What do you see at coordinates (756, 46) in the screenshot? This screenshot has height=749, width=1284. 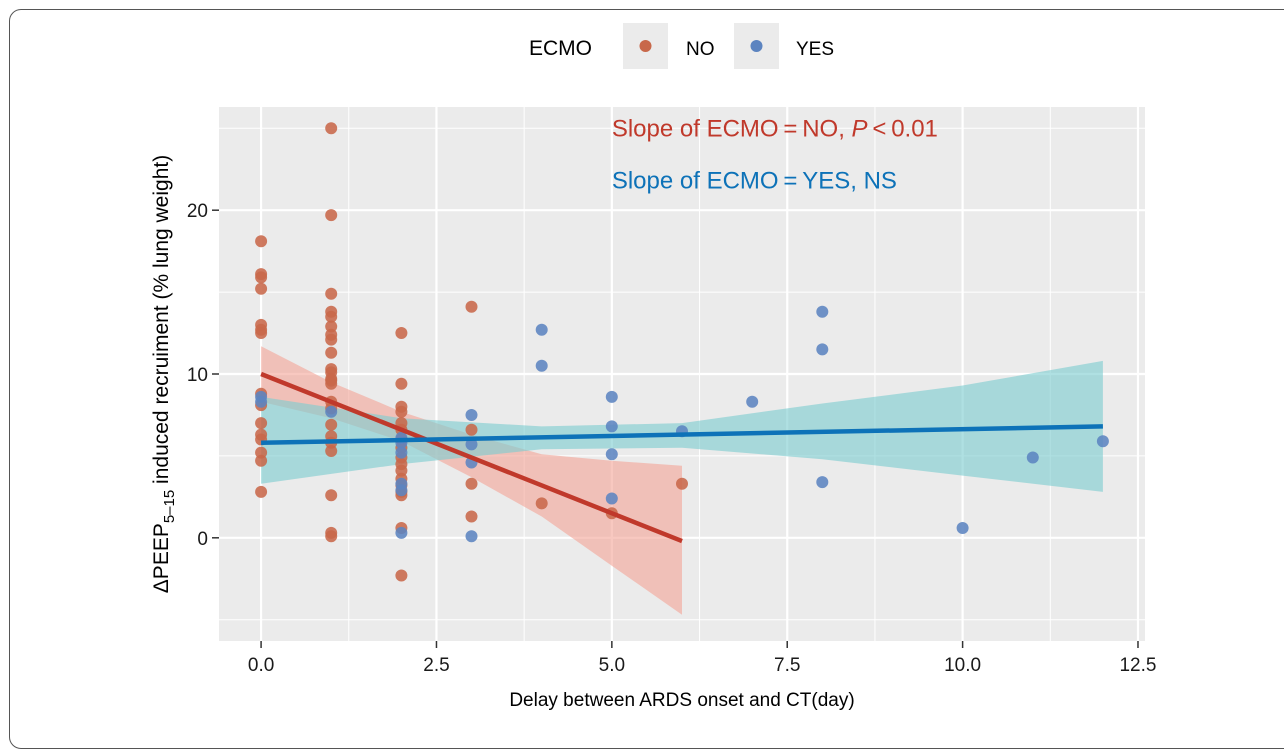 I see `legend-key-yes` at bounding box center [756, 46].